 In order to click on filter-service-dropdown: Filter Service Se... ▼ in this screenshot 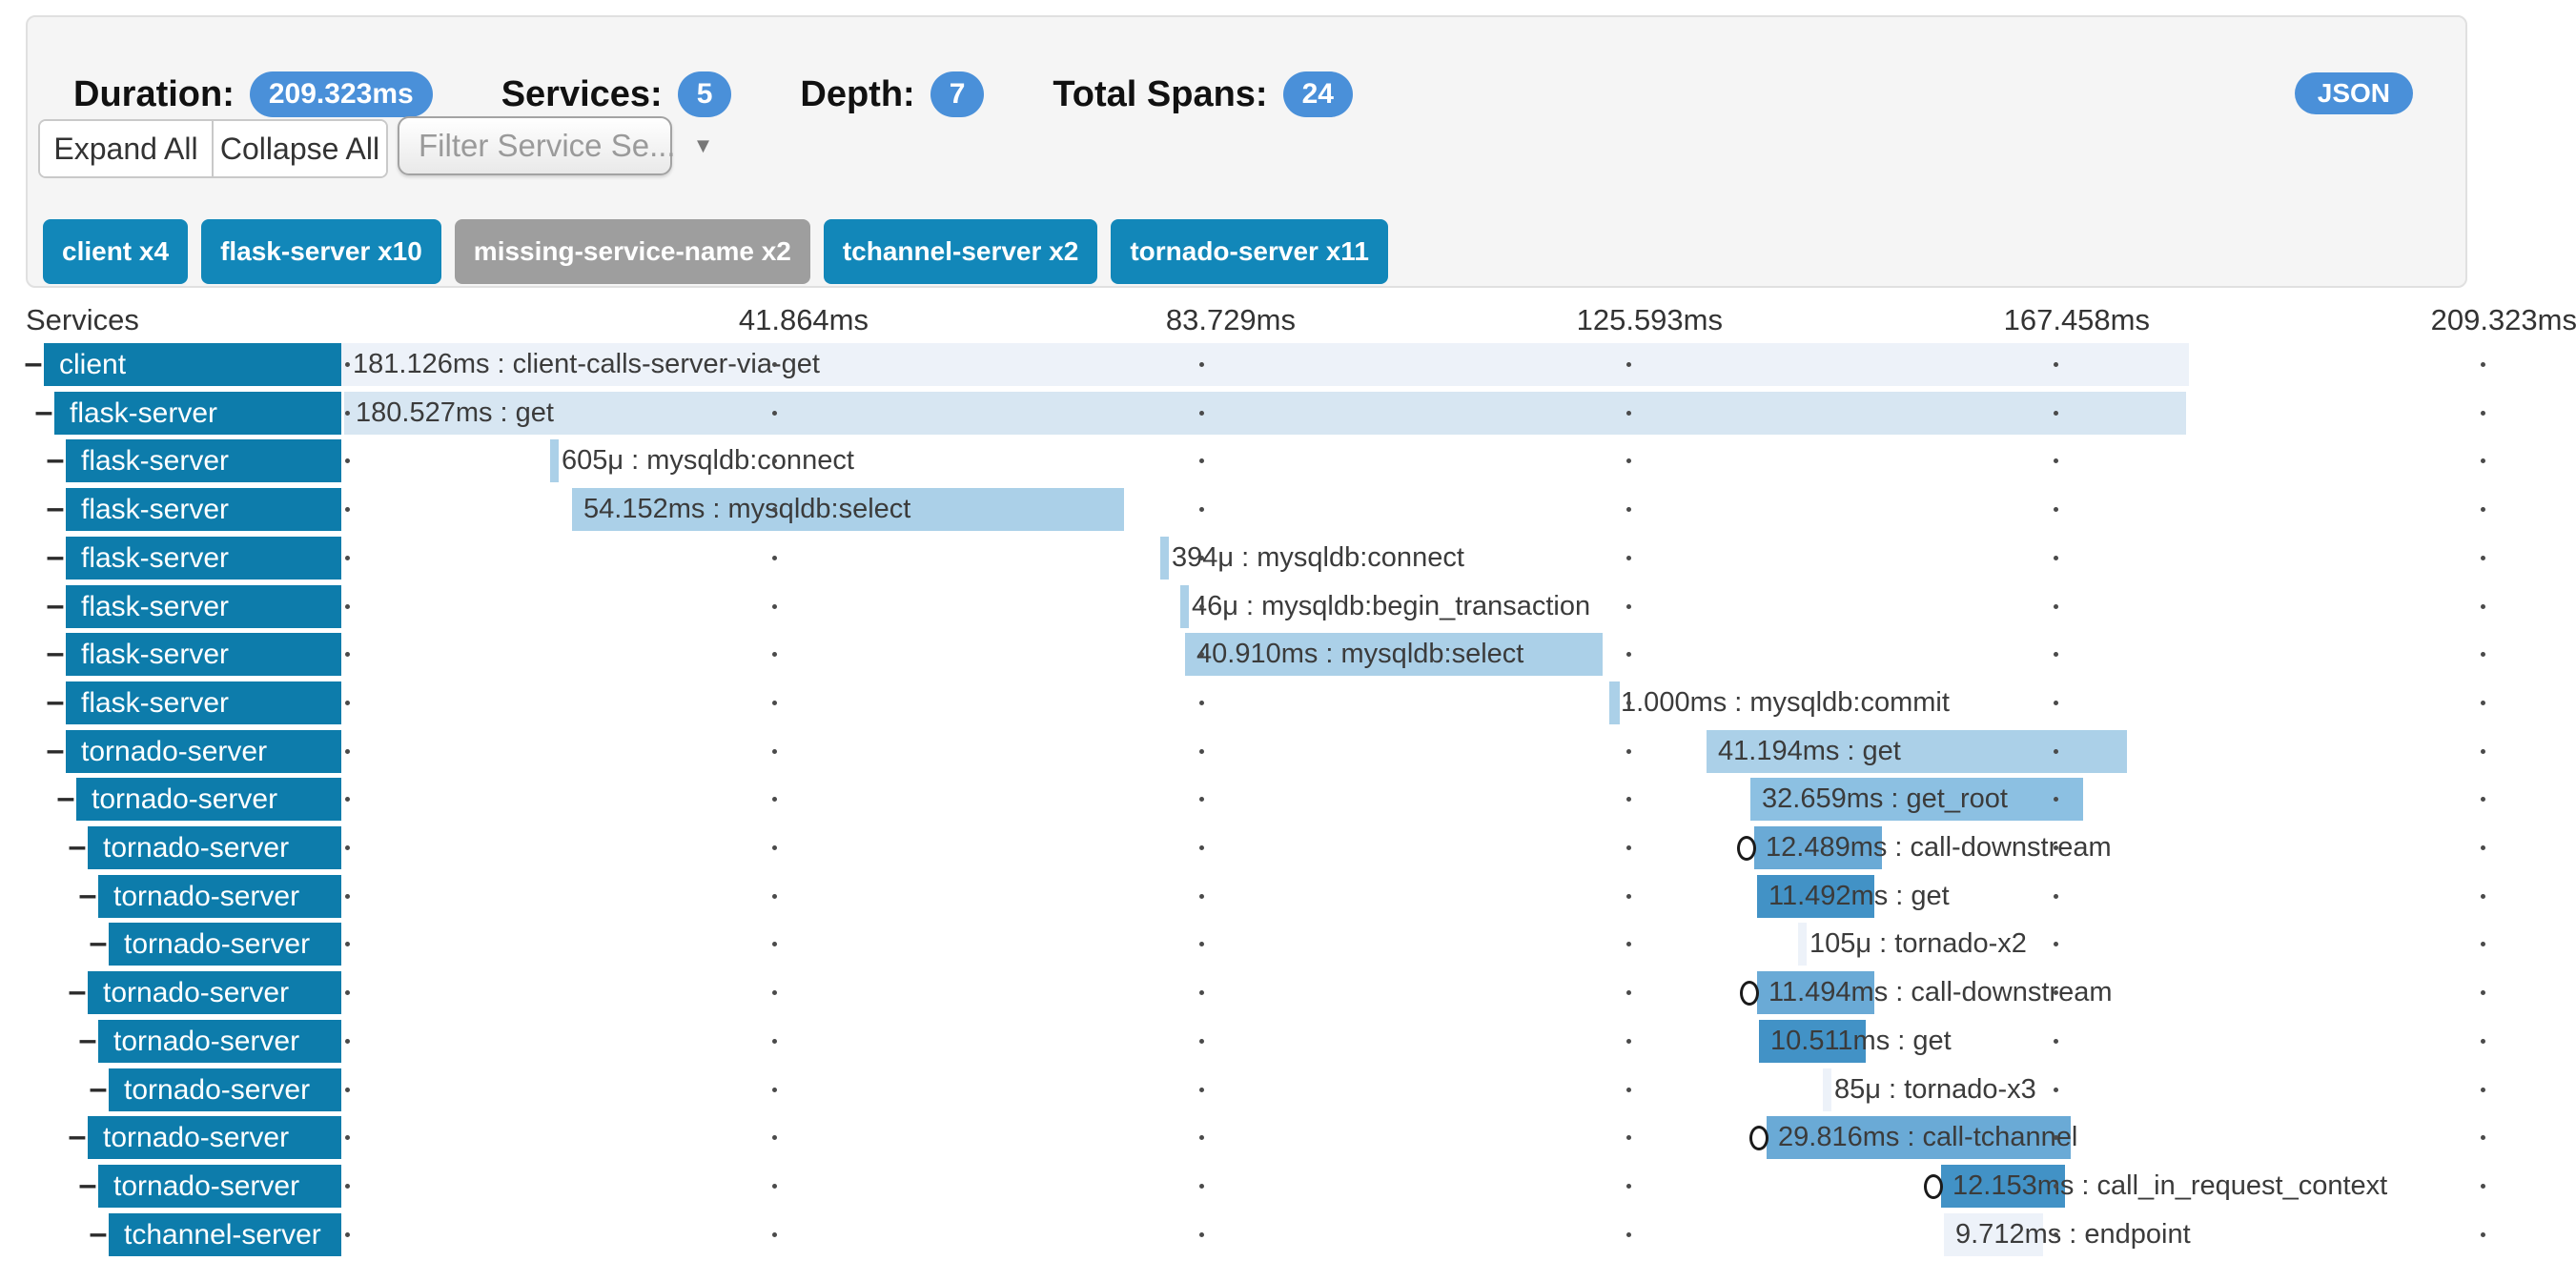, I will do `click(555, 145)`.